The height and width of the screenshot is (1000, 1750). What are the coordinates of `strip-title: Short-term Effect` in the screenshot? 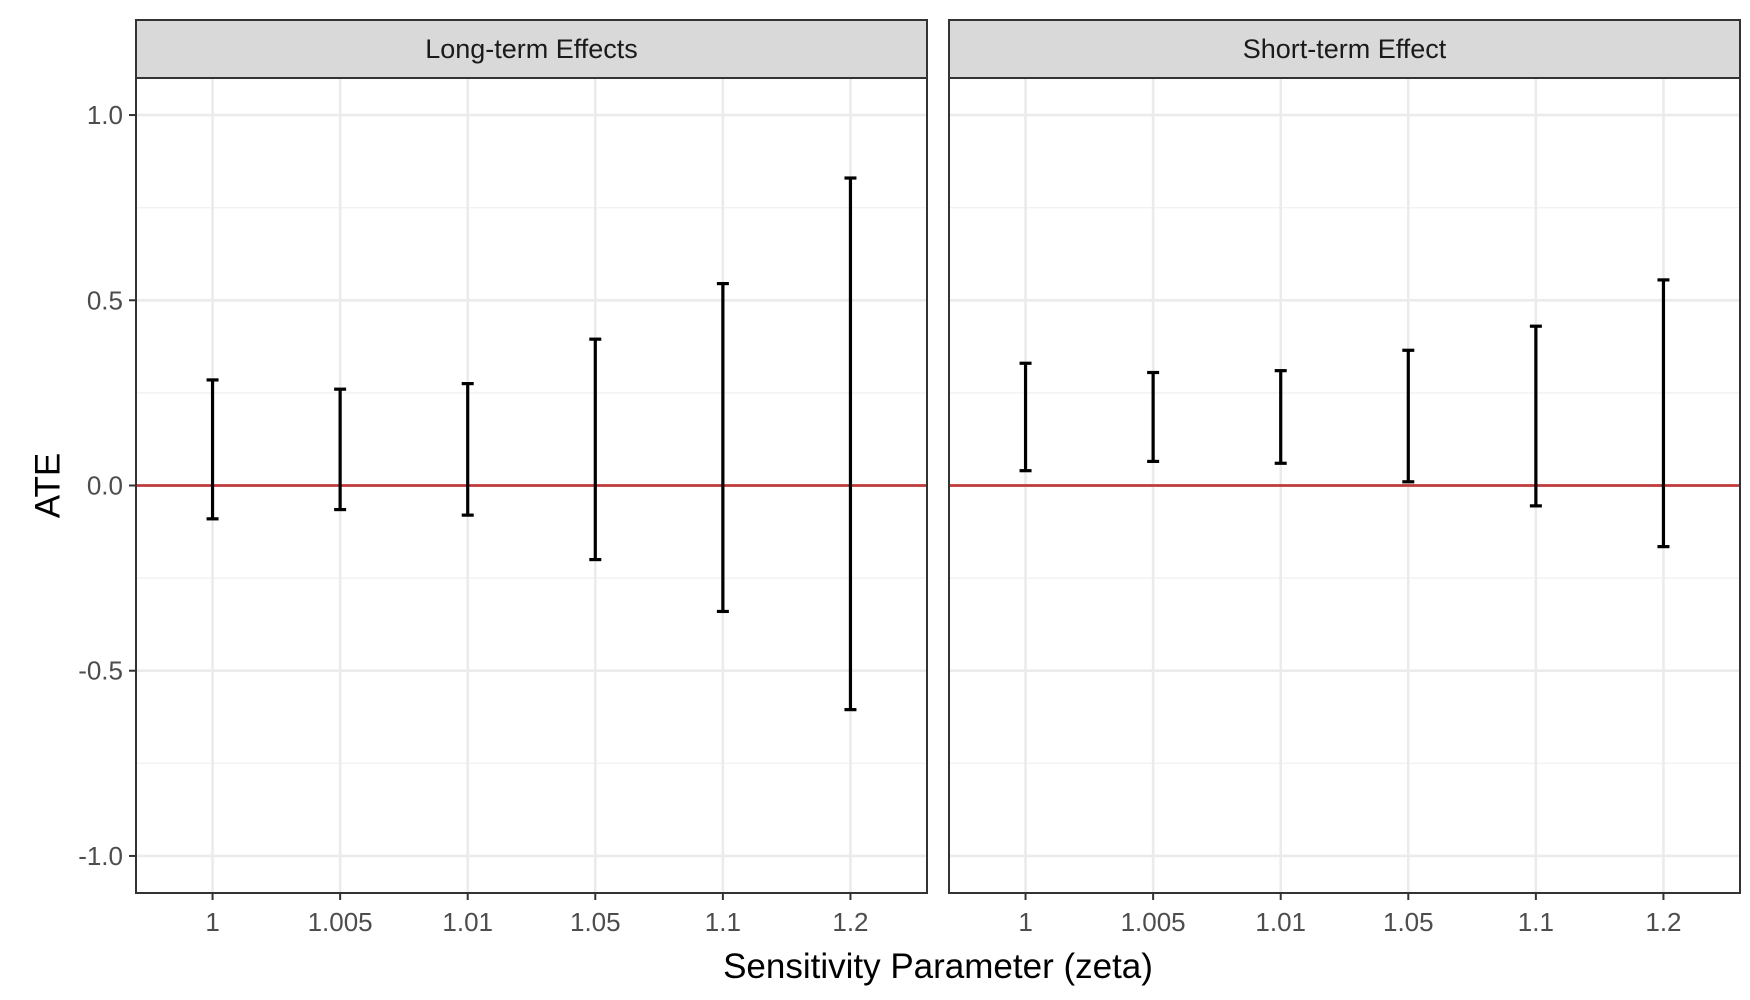 It's located at (1345, 49).